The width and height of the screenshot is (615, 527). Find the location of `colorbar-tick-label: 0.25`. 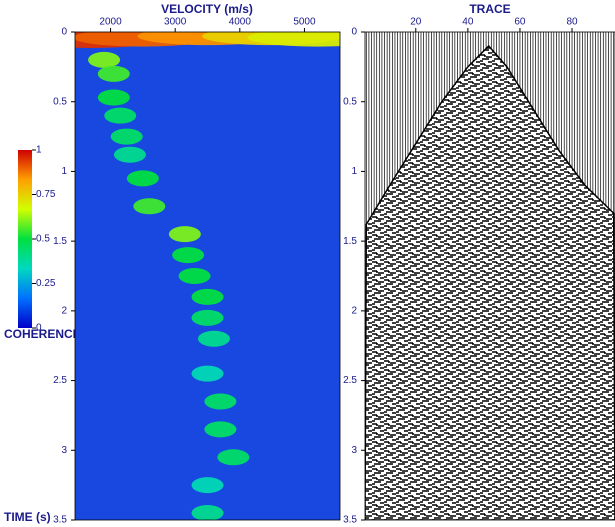

colorbar-tick-label: 0.25 is located at coordinates (46, 283).